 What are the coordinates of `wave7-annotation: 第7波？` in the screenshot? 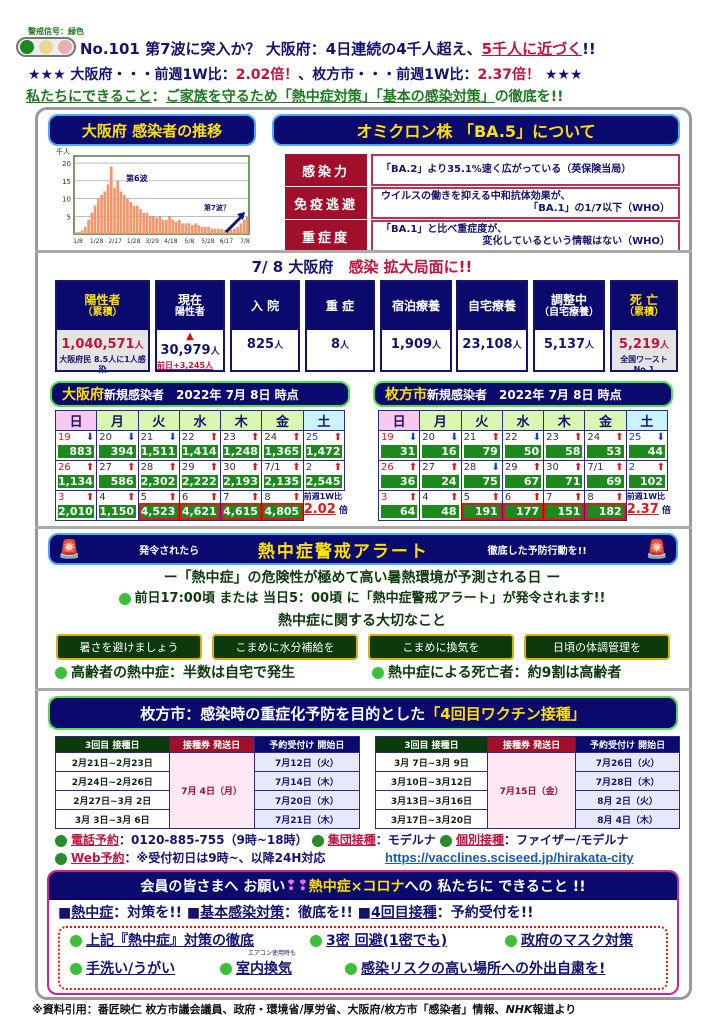 It's located at (217, 207).